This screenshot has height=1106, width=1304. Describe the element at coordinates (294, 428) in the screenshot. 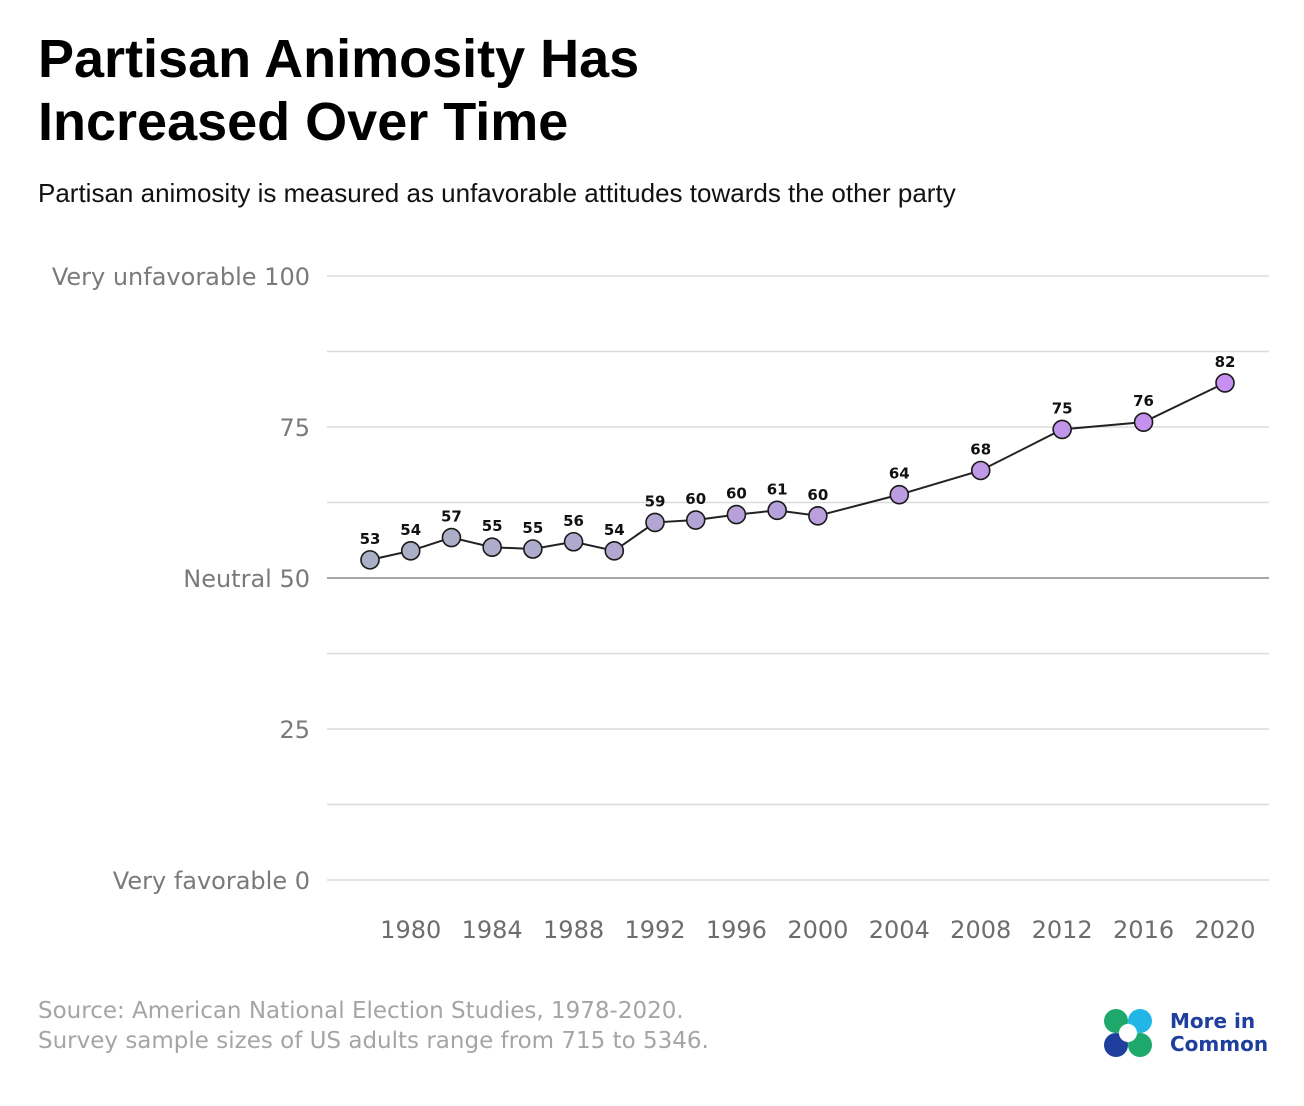

I see `y-tick-label: 75` at that location.